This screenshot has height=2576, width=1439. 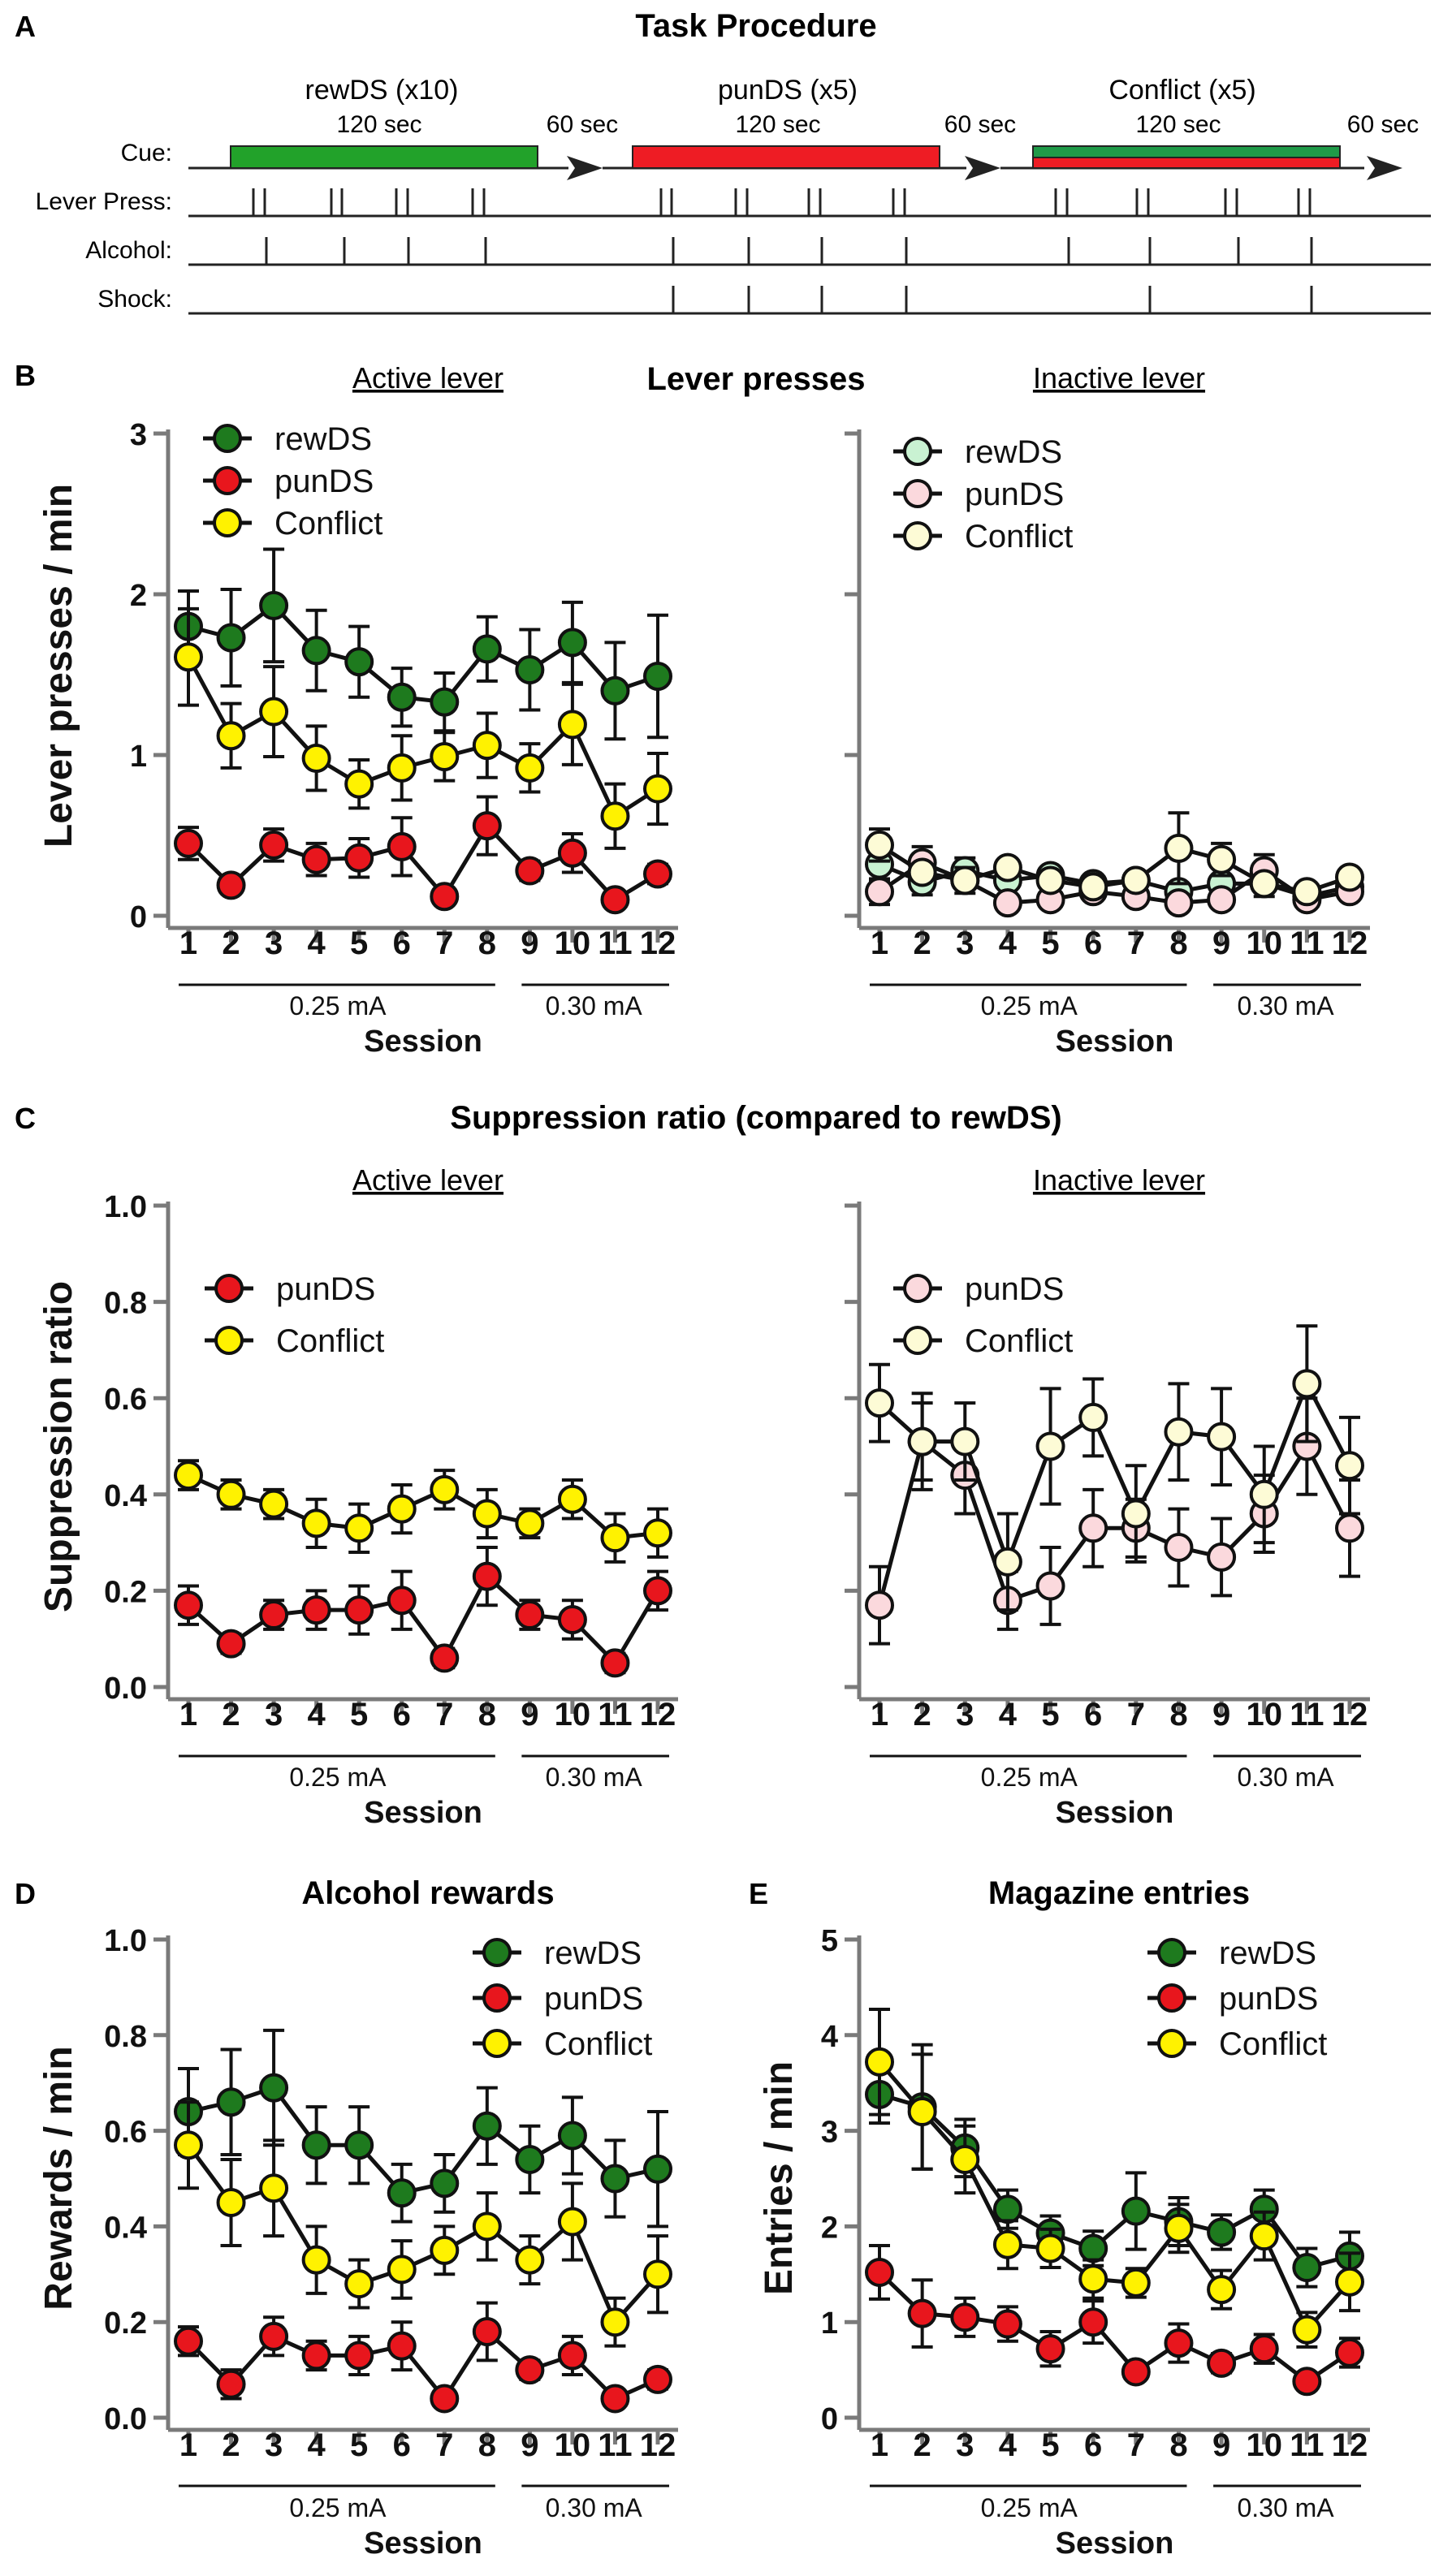 I want to click on y-tick-label: 2, so click(x=138, y=596).